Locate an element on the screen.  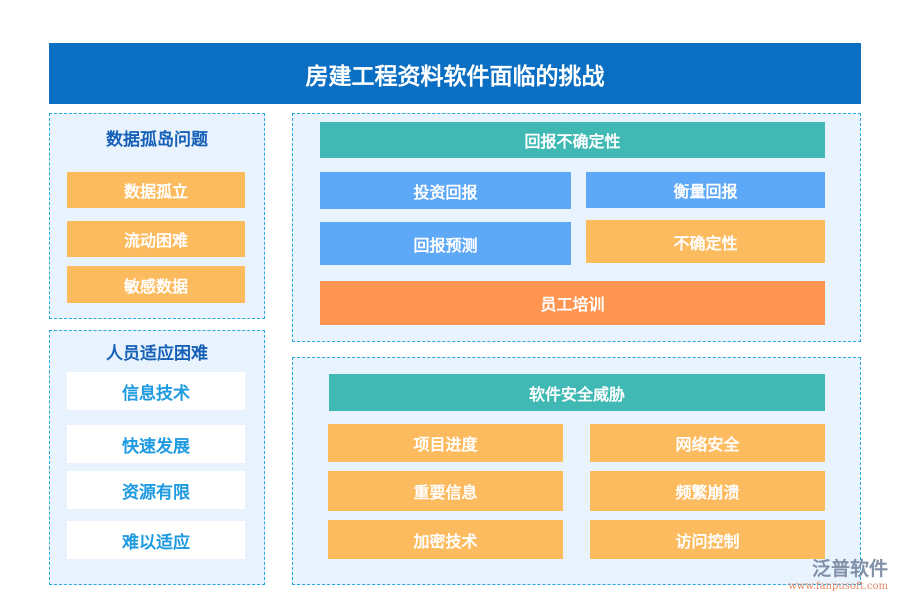
security-item: 项目进度 is located at coordinates (445, 443).